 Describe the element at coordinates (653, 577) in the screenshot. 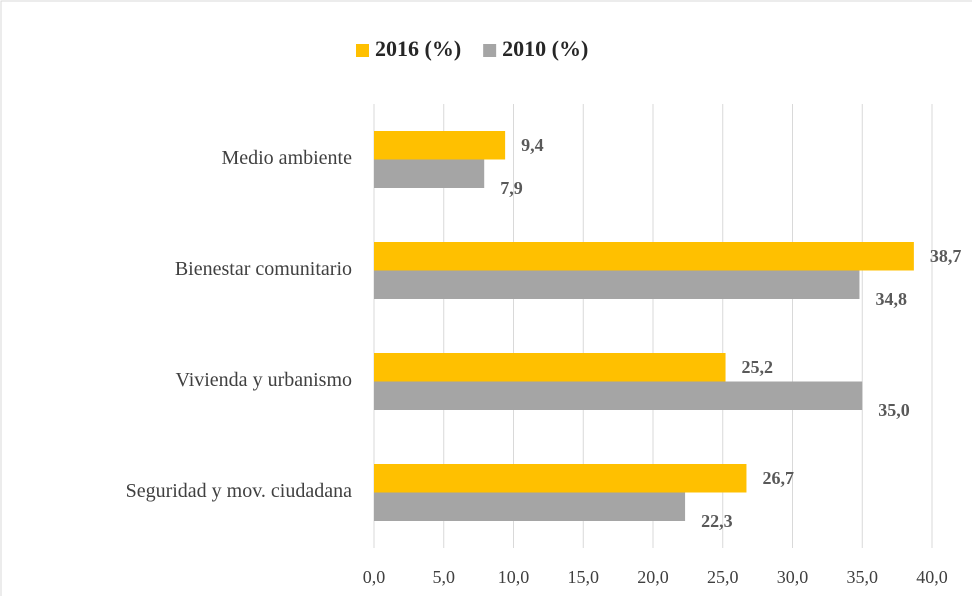

I see `x-tick-label: 20,0` at that location.